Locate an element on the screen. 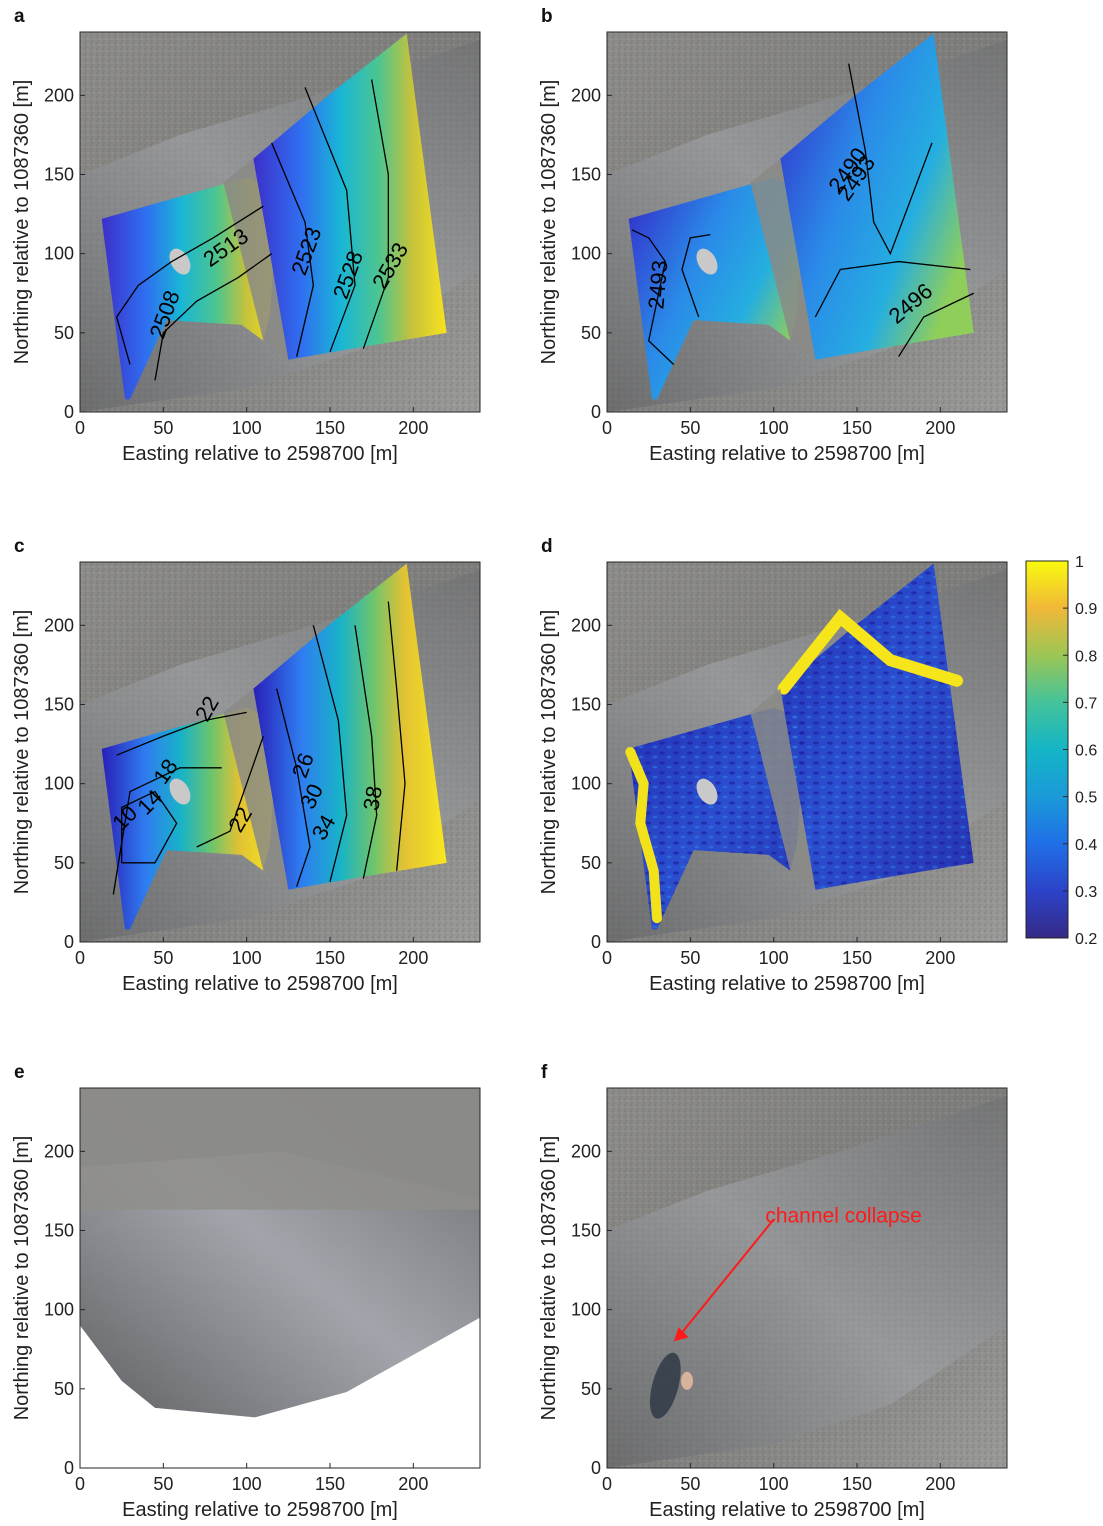 The width and height of the screenshot is (1103, 1526). colorbar-tick-label: 0.4 is located at coordinates (1086, 845).